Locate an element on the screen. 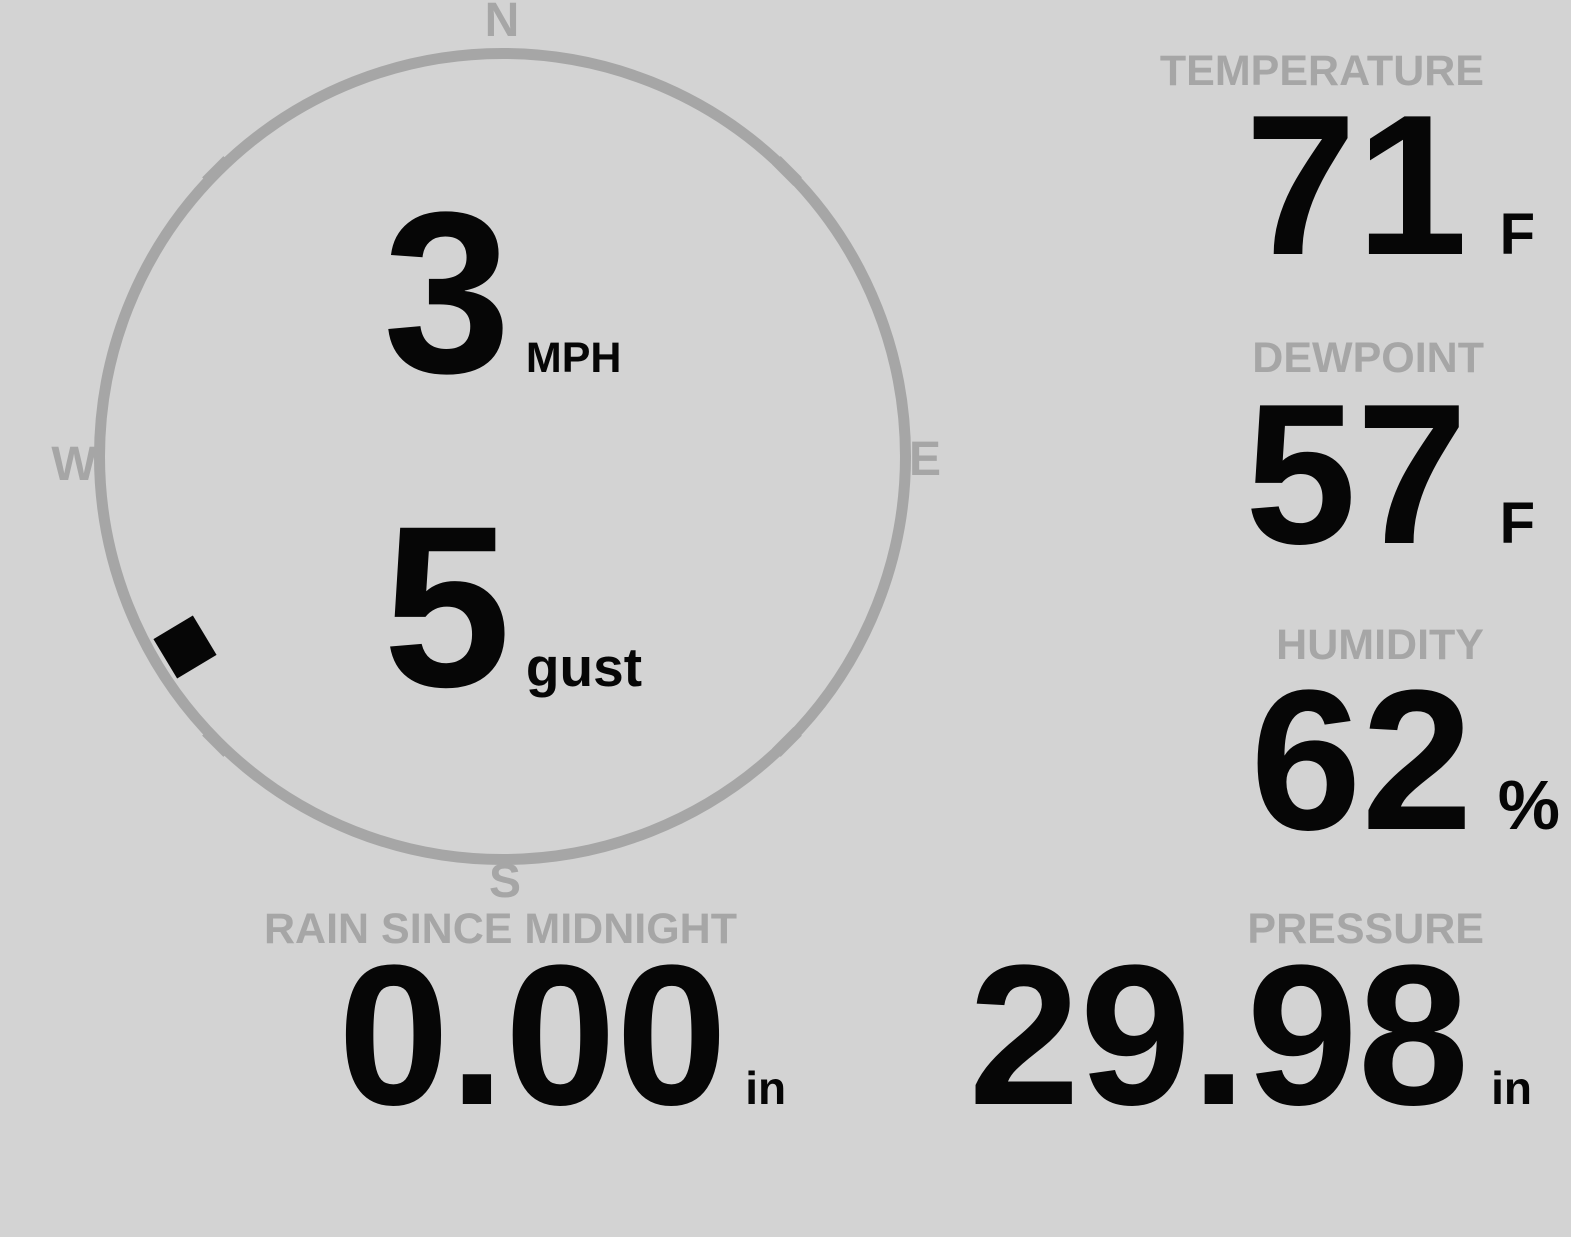 The image size is (1571, 1237). cardinal-south-label: S is located at coordinates (505, 881).